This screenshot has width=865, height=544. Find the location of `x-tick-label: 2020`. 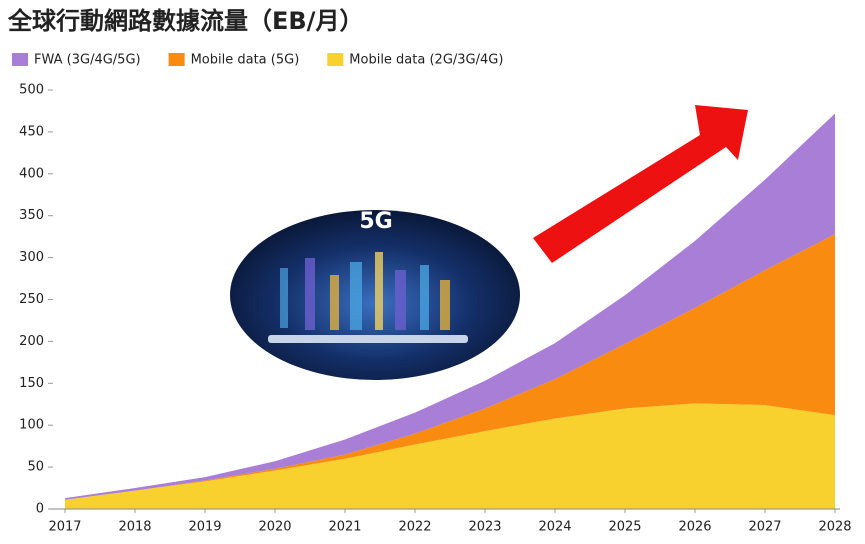

x-tick-label: 2020 is located at coordinates (274, 527).